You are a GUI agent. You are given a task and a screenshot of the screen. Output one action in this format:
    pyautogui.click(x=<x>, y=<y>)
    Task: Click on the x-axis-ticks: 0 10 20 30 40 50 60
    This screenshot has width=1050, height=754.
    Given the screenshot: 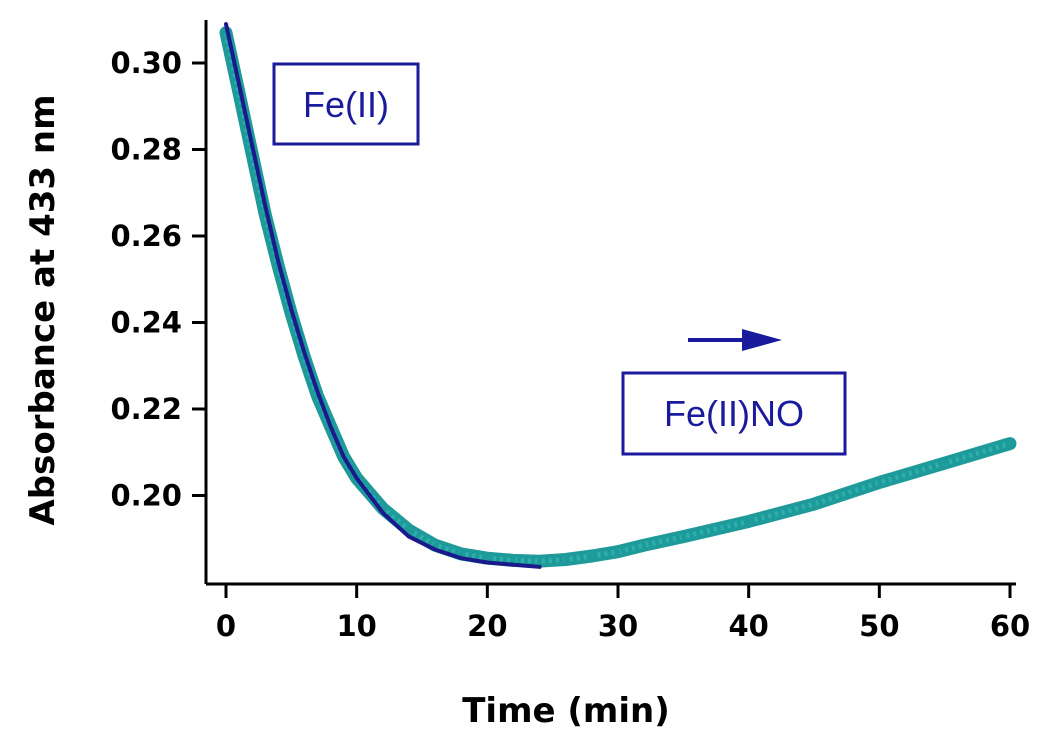 What is the action you would take?
    pyautogui.click(x=623, y=613)
    